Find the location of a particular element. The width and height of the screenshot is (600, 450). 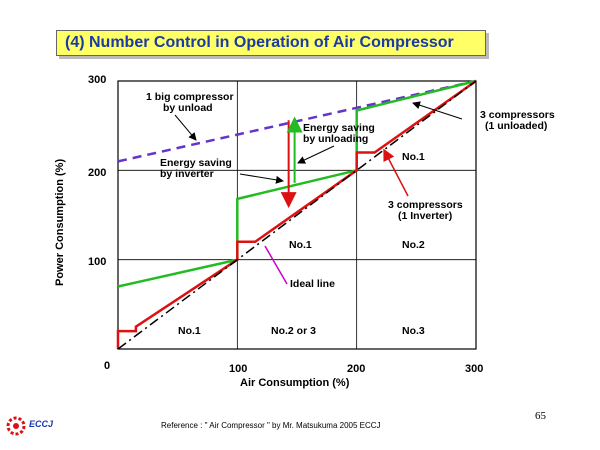

eccj-logo-text: ECCJ is located at coordinates (41, 424).